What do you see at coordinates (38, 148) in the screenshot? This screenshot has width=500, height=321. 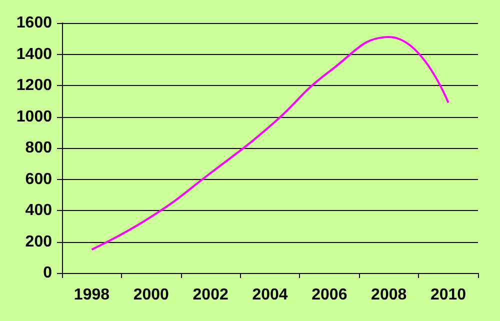 I see `y-tick-label: 800` at bounding box center [38, 148].